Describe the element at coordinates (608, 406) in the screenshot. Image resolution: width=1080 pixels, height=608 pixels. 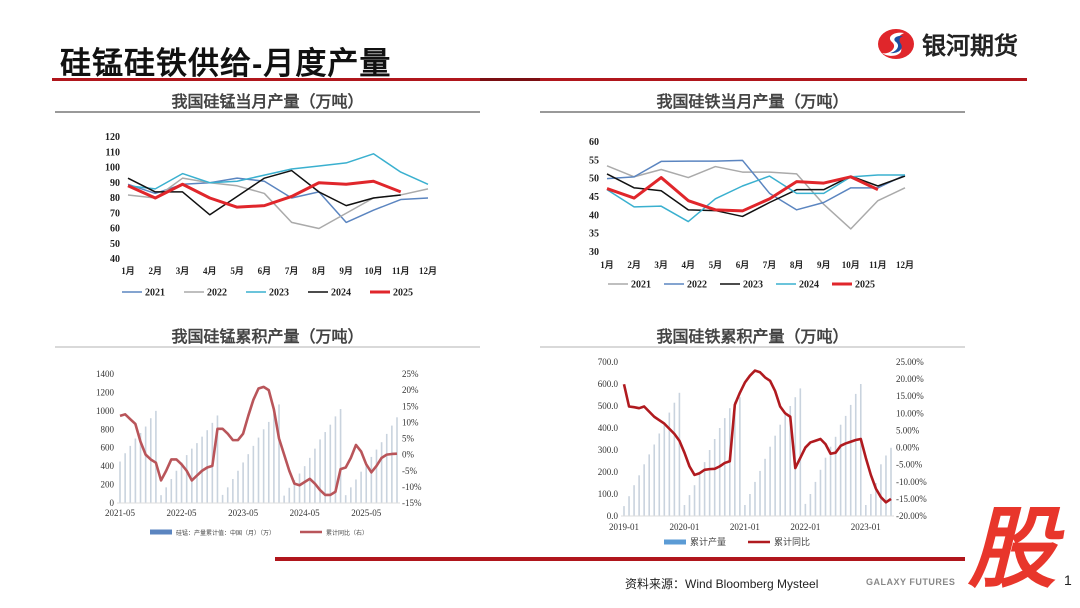
I see `y-tick-label: 500.0` at that location.